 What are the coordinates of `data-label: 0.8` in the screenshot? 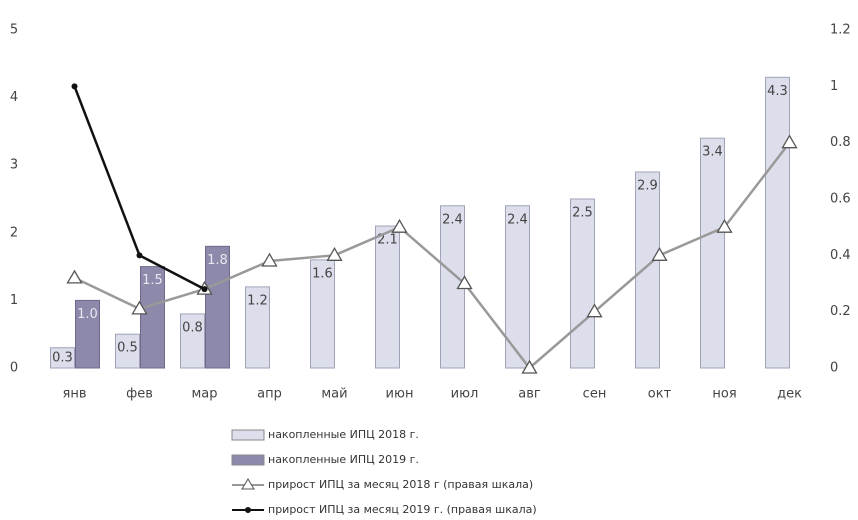 It's located at (192, 327).